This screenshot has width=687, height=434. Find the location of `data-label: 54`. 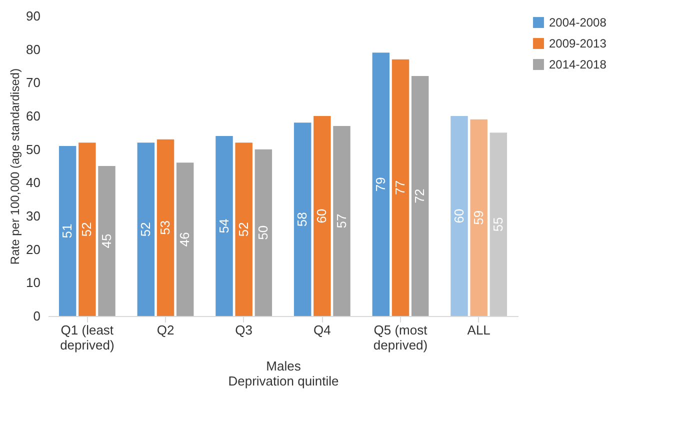

data-label: 54 is located at coordinates (224, 226).